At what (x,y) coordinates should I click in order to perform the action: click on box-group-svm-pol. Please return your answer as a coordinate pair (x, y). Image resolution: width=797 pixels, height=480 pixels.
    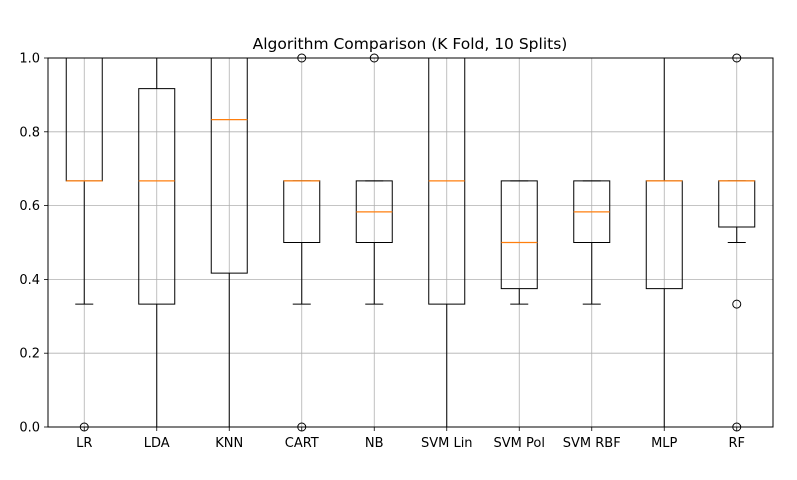
    Looking at the image, I should click on (519, 242).